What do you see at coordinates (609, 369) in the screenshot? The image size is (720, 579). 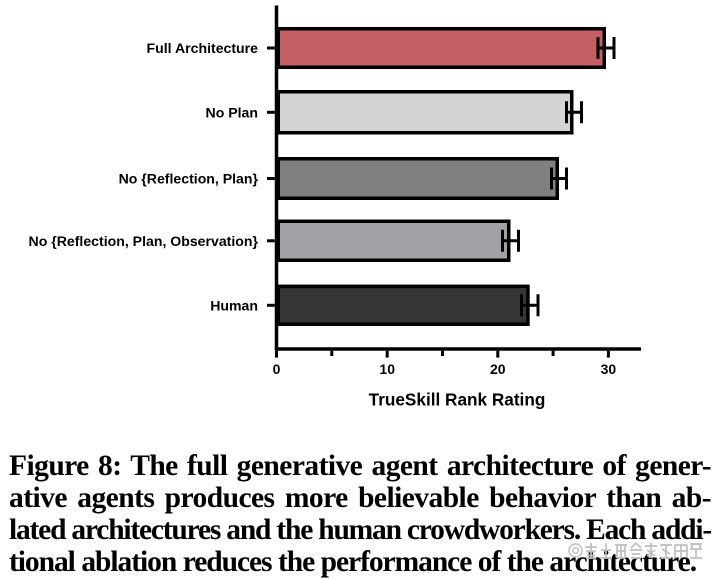 I see `svg-text: 30` at bounding box center [609, 369].